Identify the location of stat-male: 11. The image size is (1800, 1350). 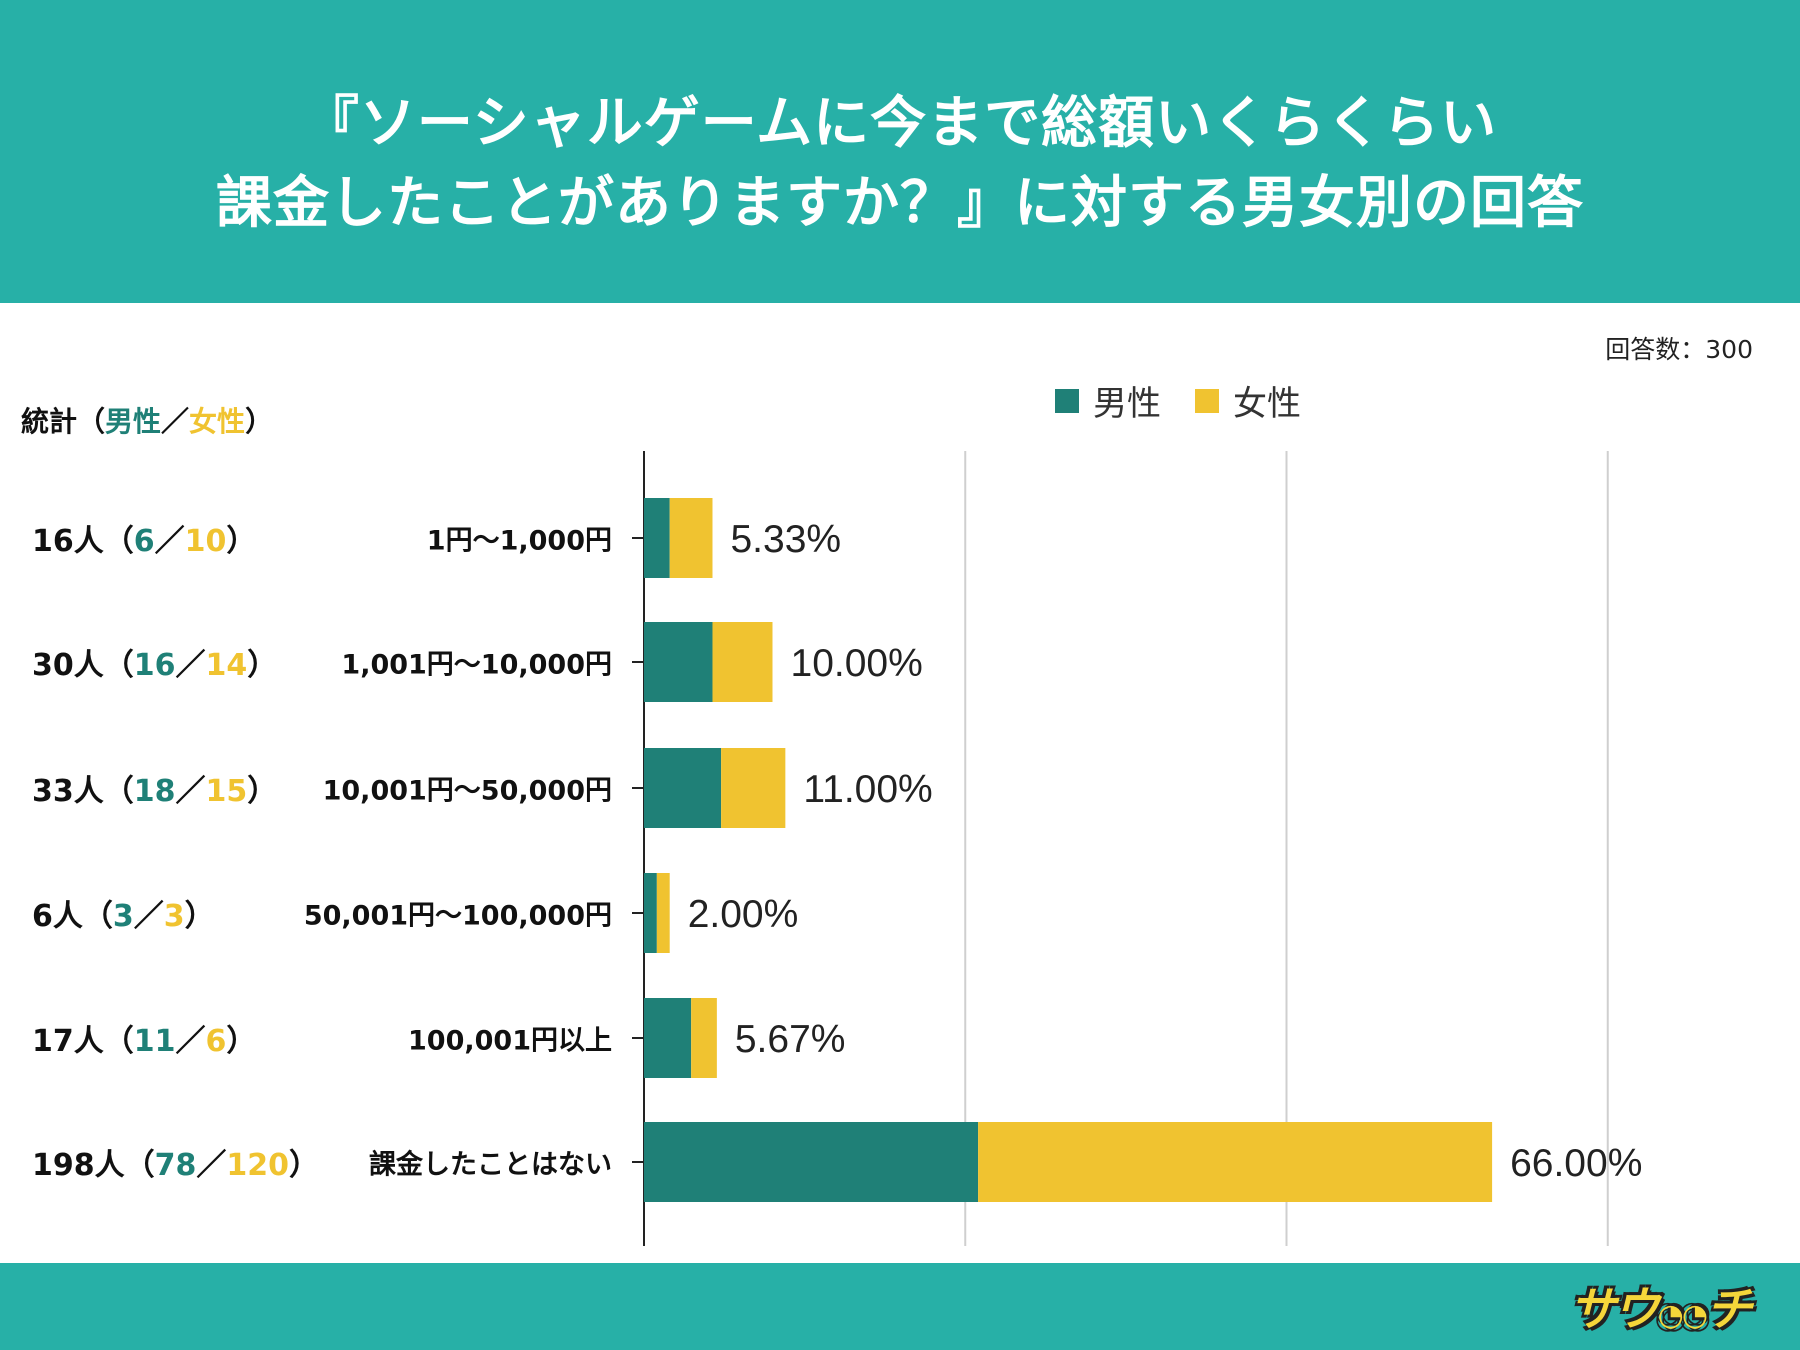
(154, 1041).